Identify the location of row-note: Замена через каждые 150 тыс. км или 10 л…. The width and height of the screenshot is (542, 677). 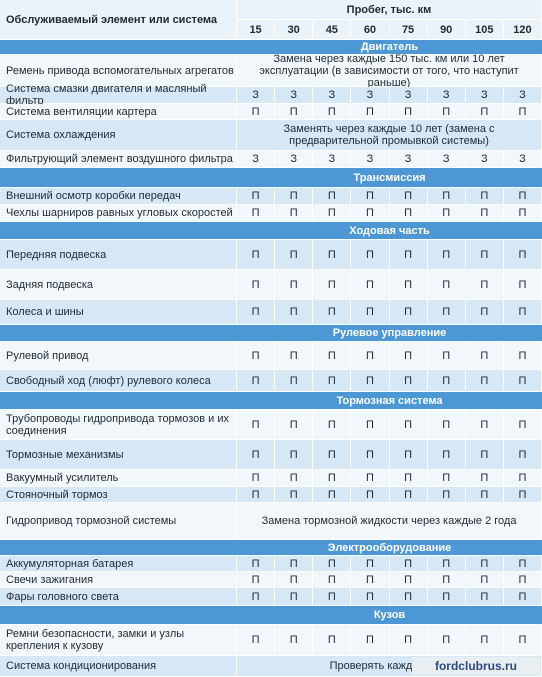
(389, 71).